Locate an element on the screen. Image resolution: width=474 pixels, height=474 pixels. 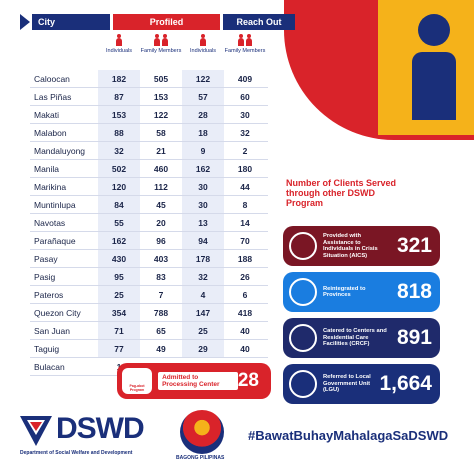
profiled-family-cell: 153 is located at coordinates (161, 97).